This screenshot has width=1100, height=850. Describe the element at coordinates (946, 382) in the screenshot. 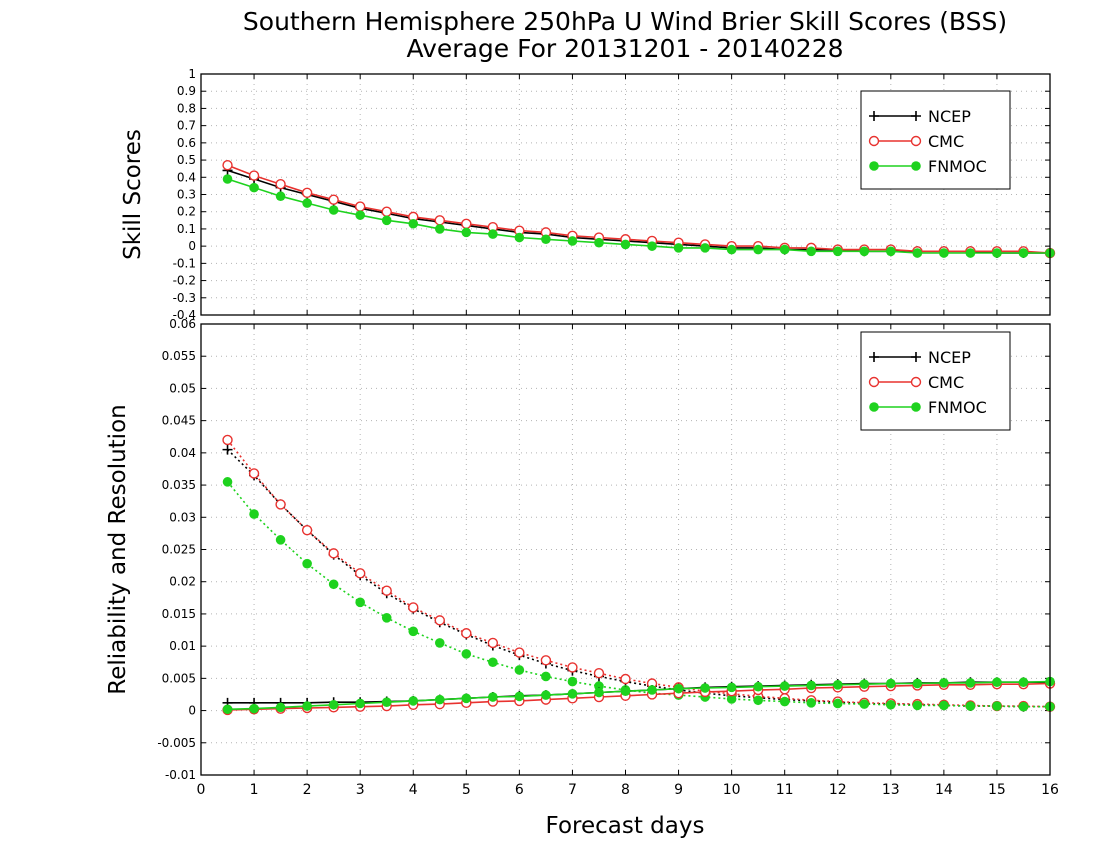

I see `legend-label: CMC` at that location.